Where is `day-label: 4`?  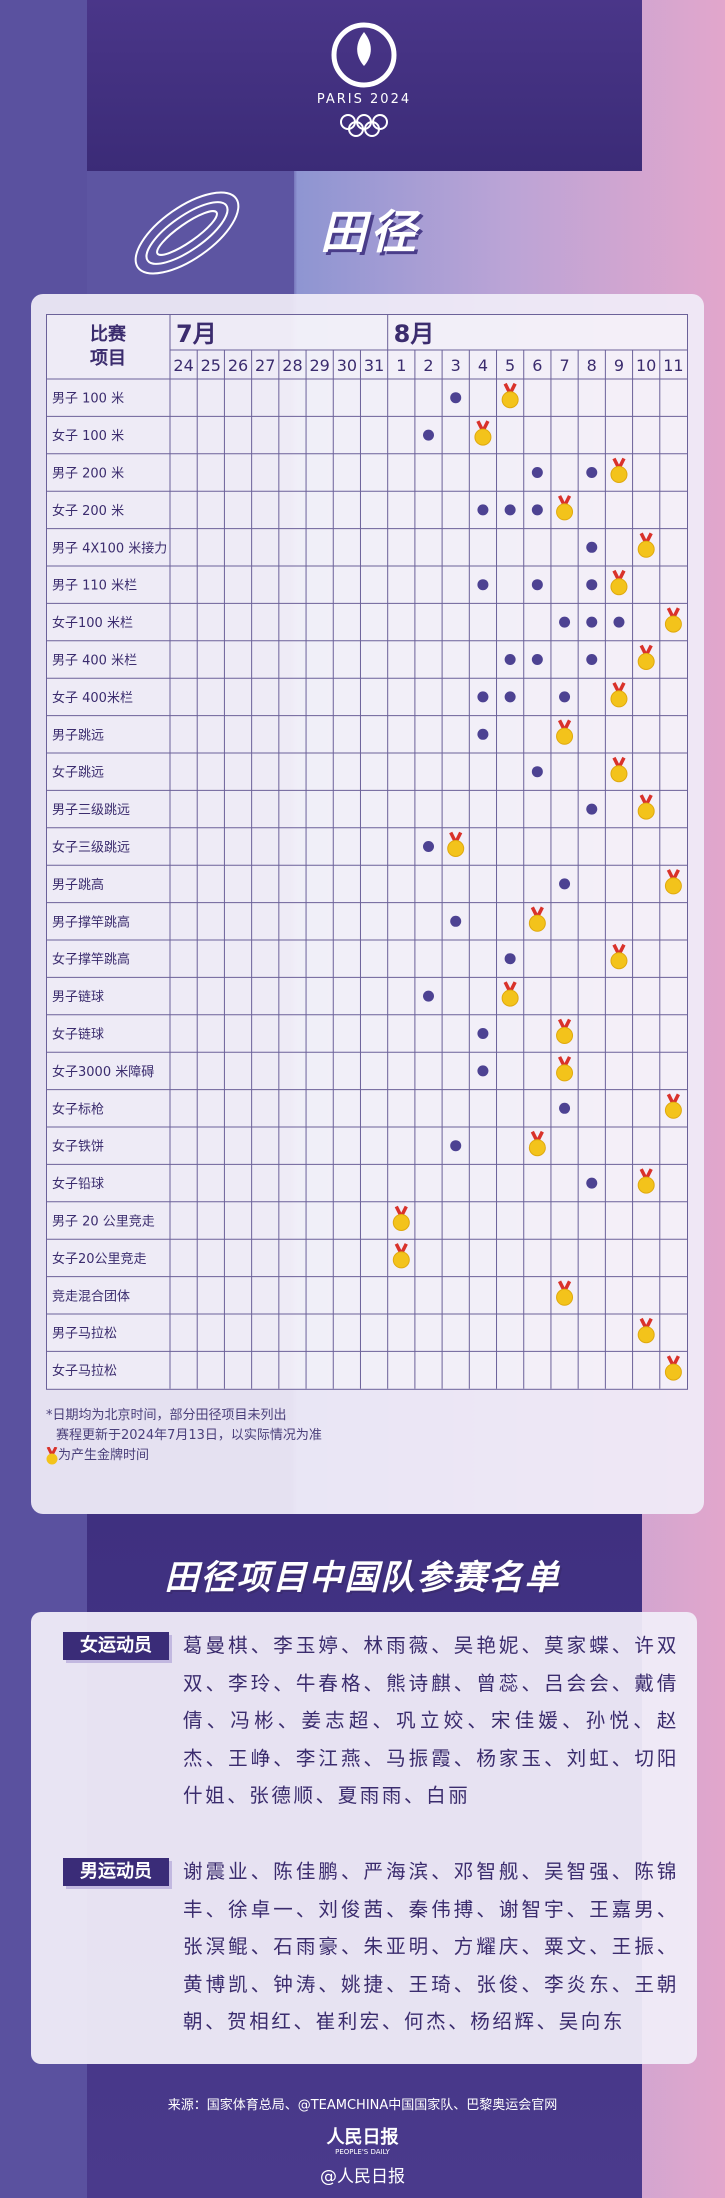 day-label: 4 is located at coordinates (483, 365).